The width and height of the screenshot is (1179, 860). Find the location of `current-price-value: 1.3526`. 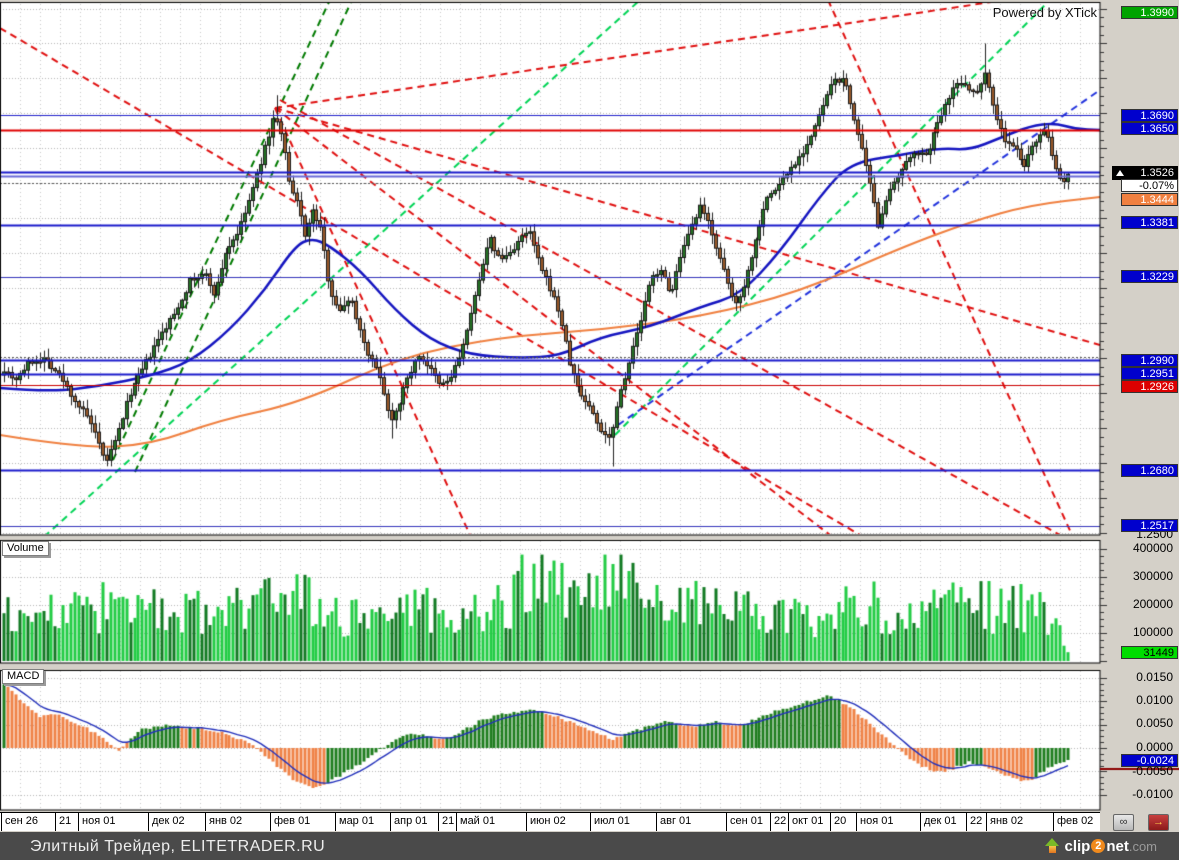

current-price-value: 1.3526 is located at coordinates (1157, 173).